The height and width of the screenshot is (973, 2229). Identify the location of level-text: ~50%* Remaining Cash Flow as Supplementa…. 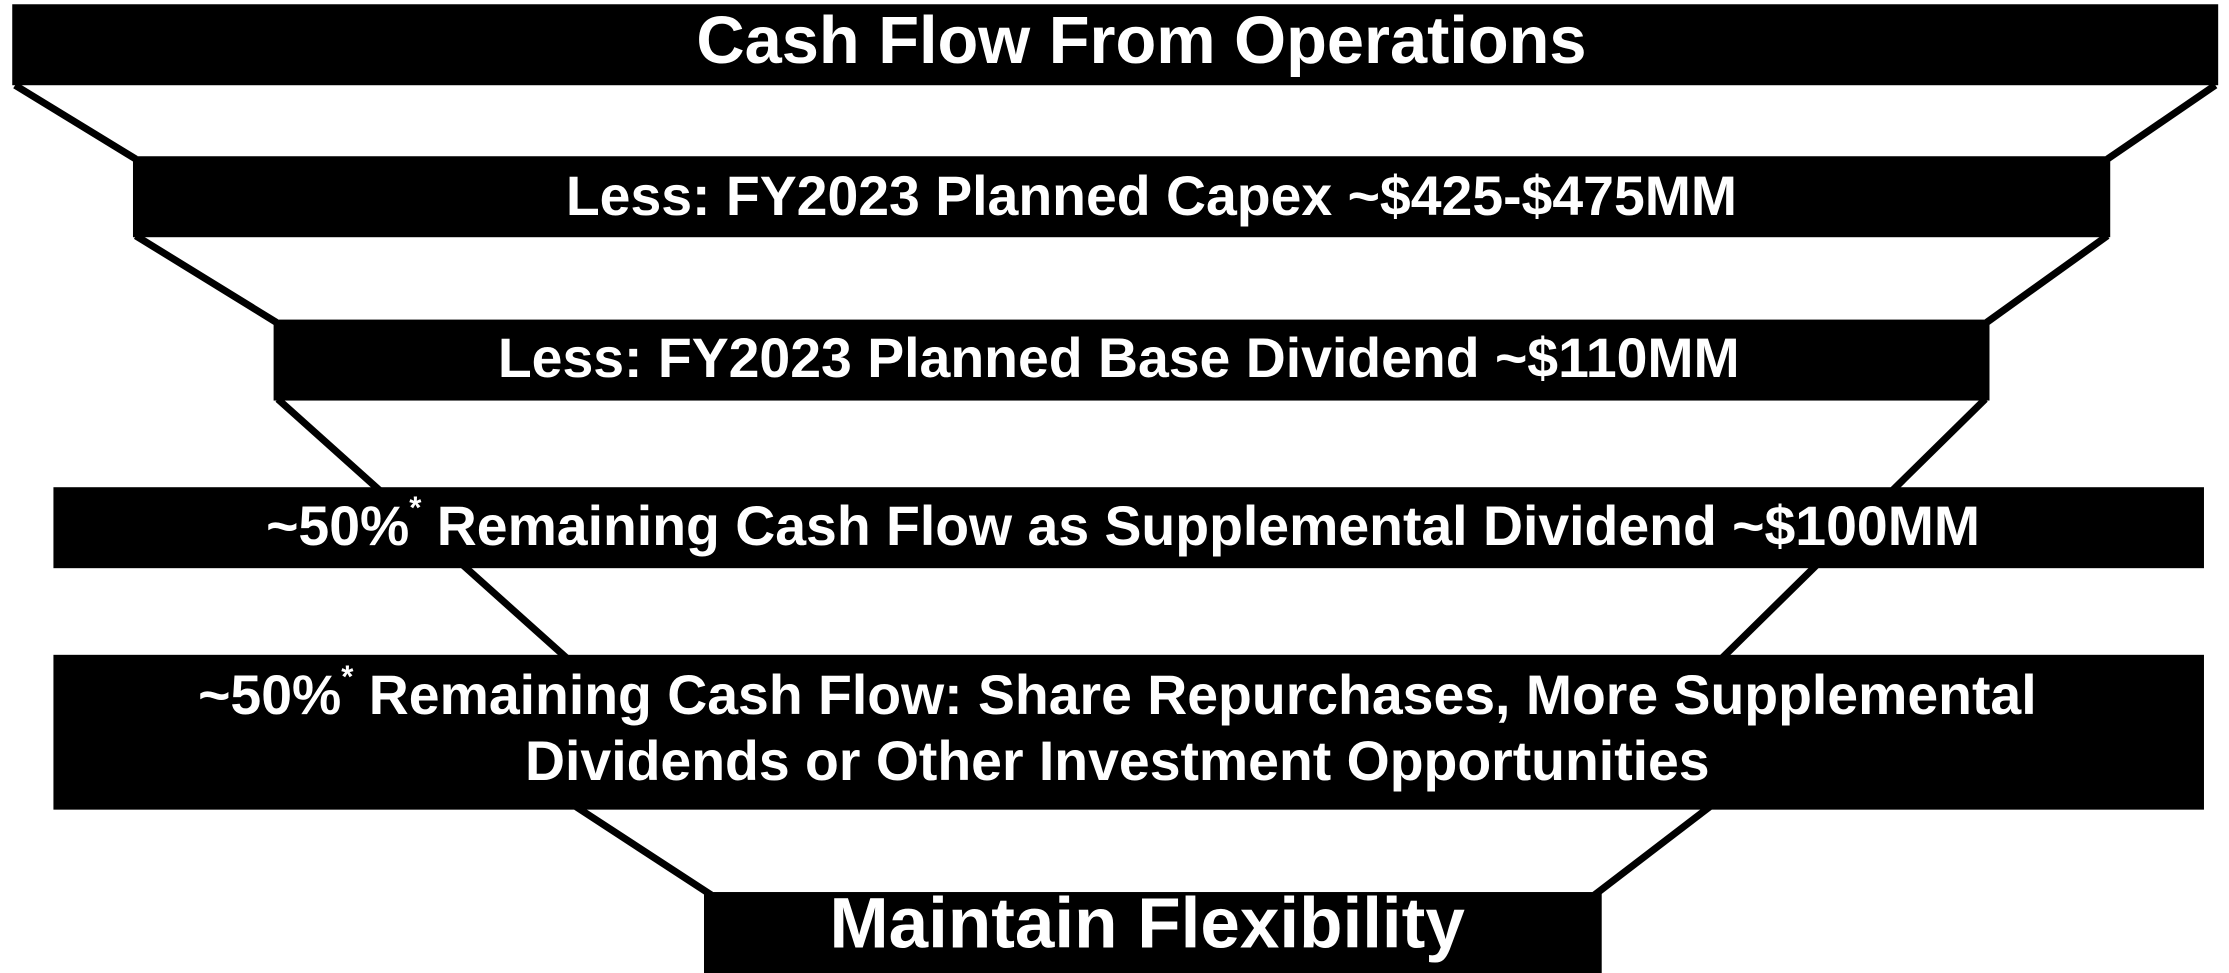
(1123, 523).